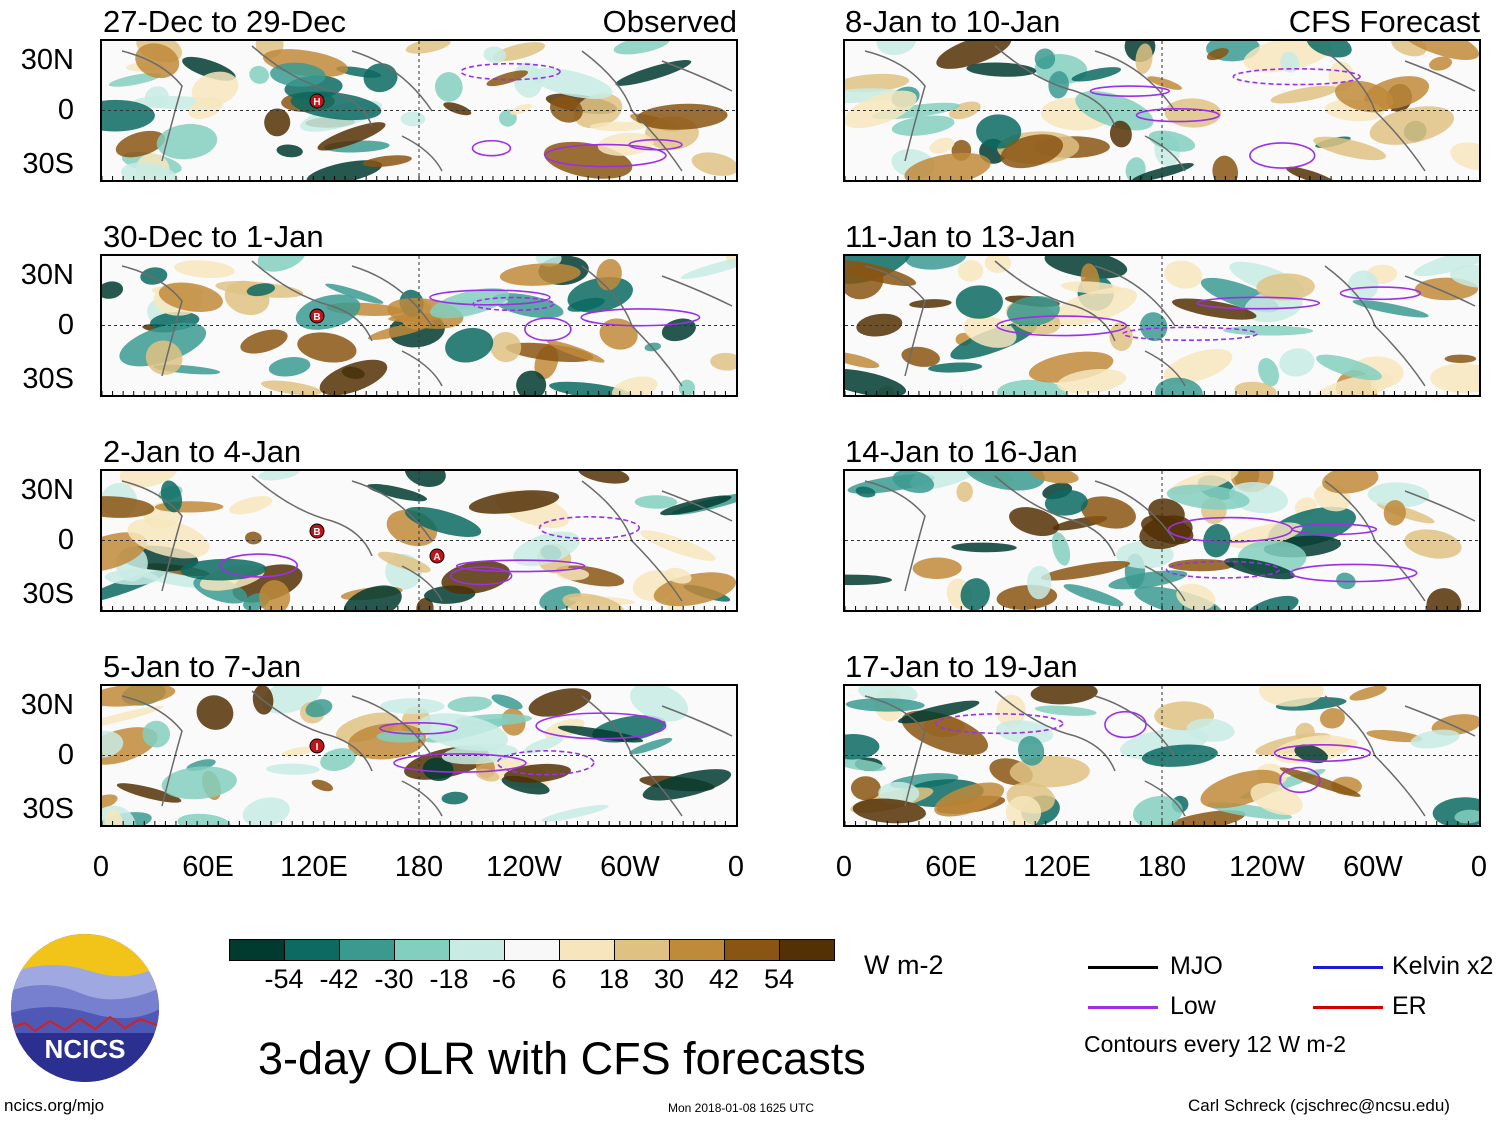  I want to click on lon-label: 0, so click(1479, 867).